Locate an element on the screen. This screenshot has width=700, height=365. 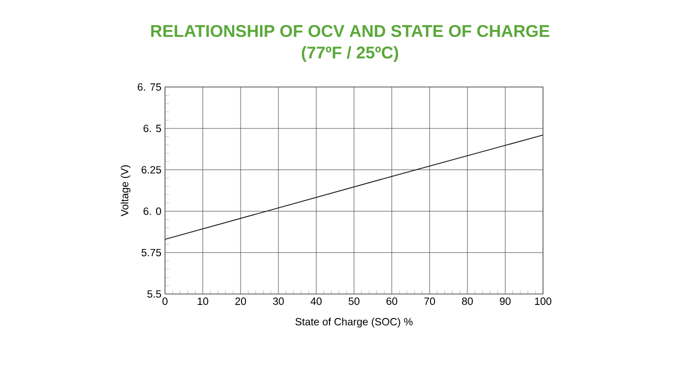
x-tick-label: 80 is located at coordinates (467, 301).